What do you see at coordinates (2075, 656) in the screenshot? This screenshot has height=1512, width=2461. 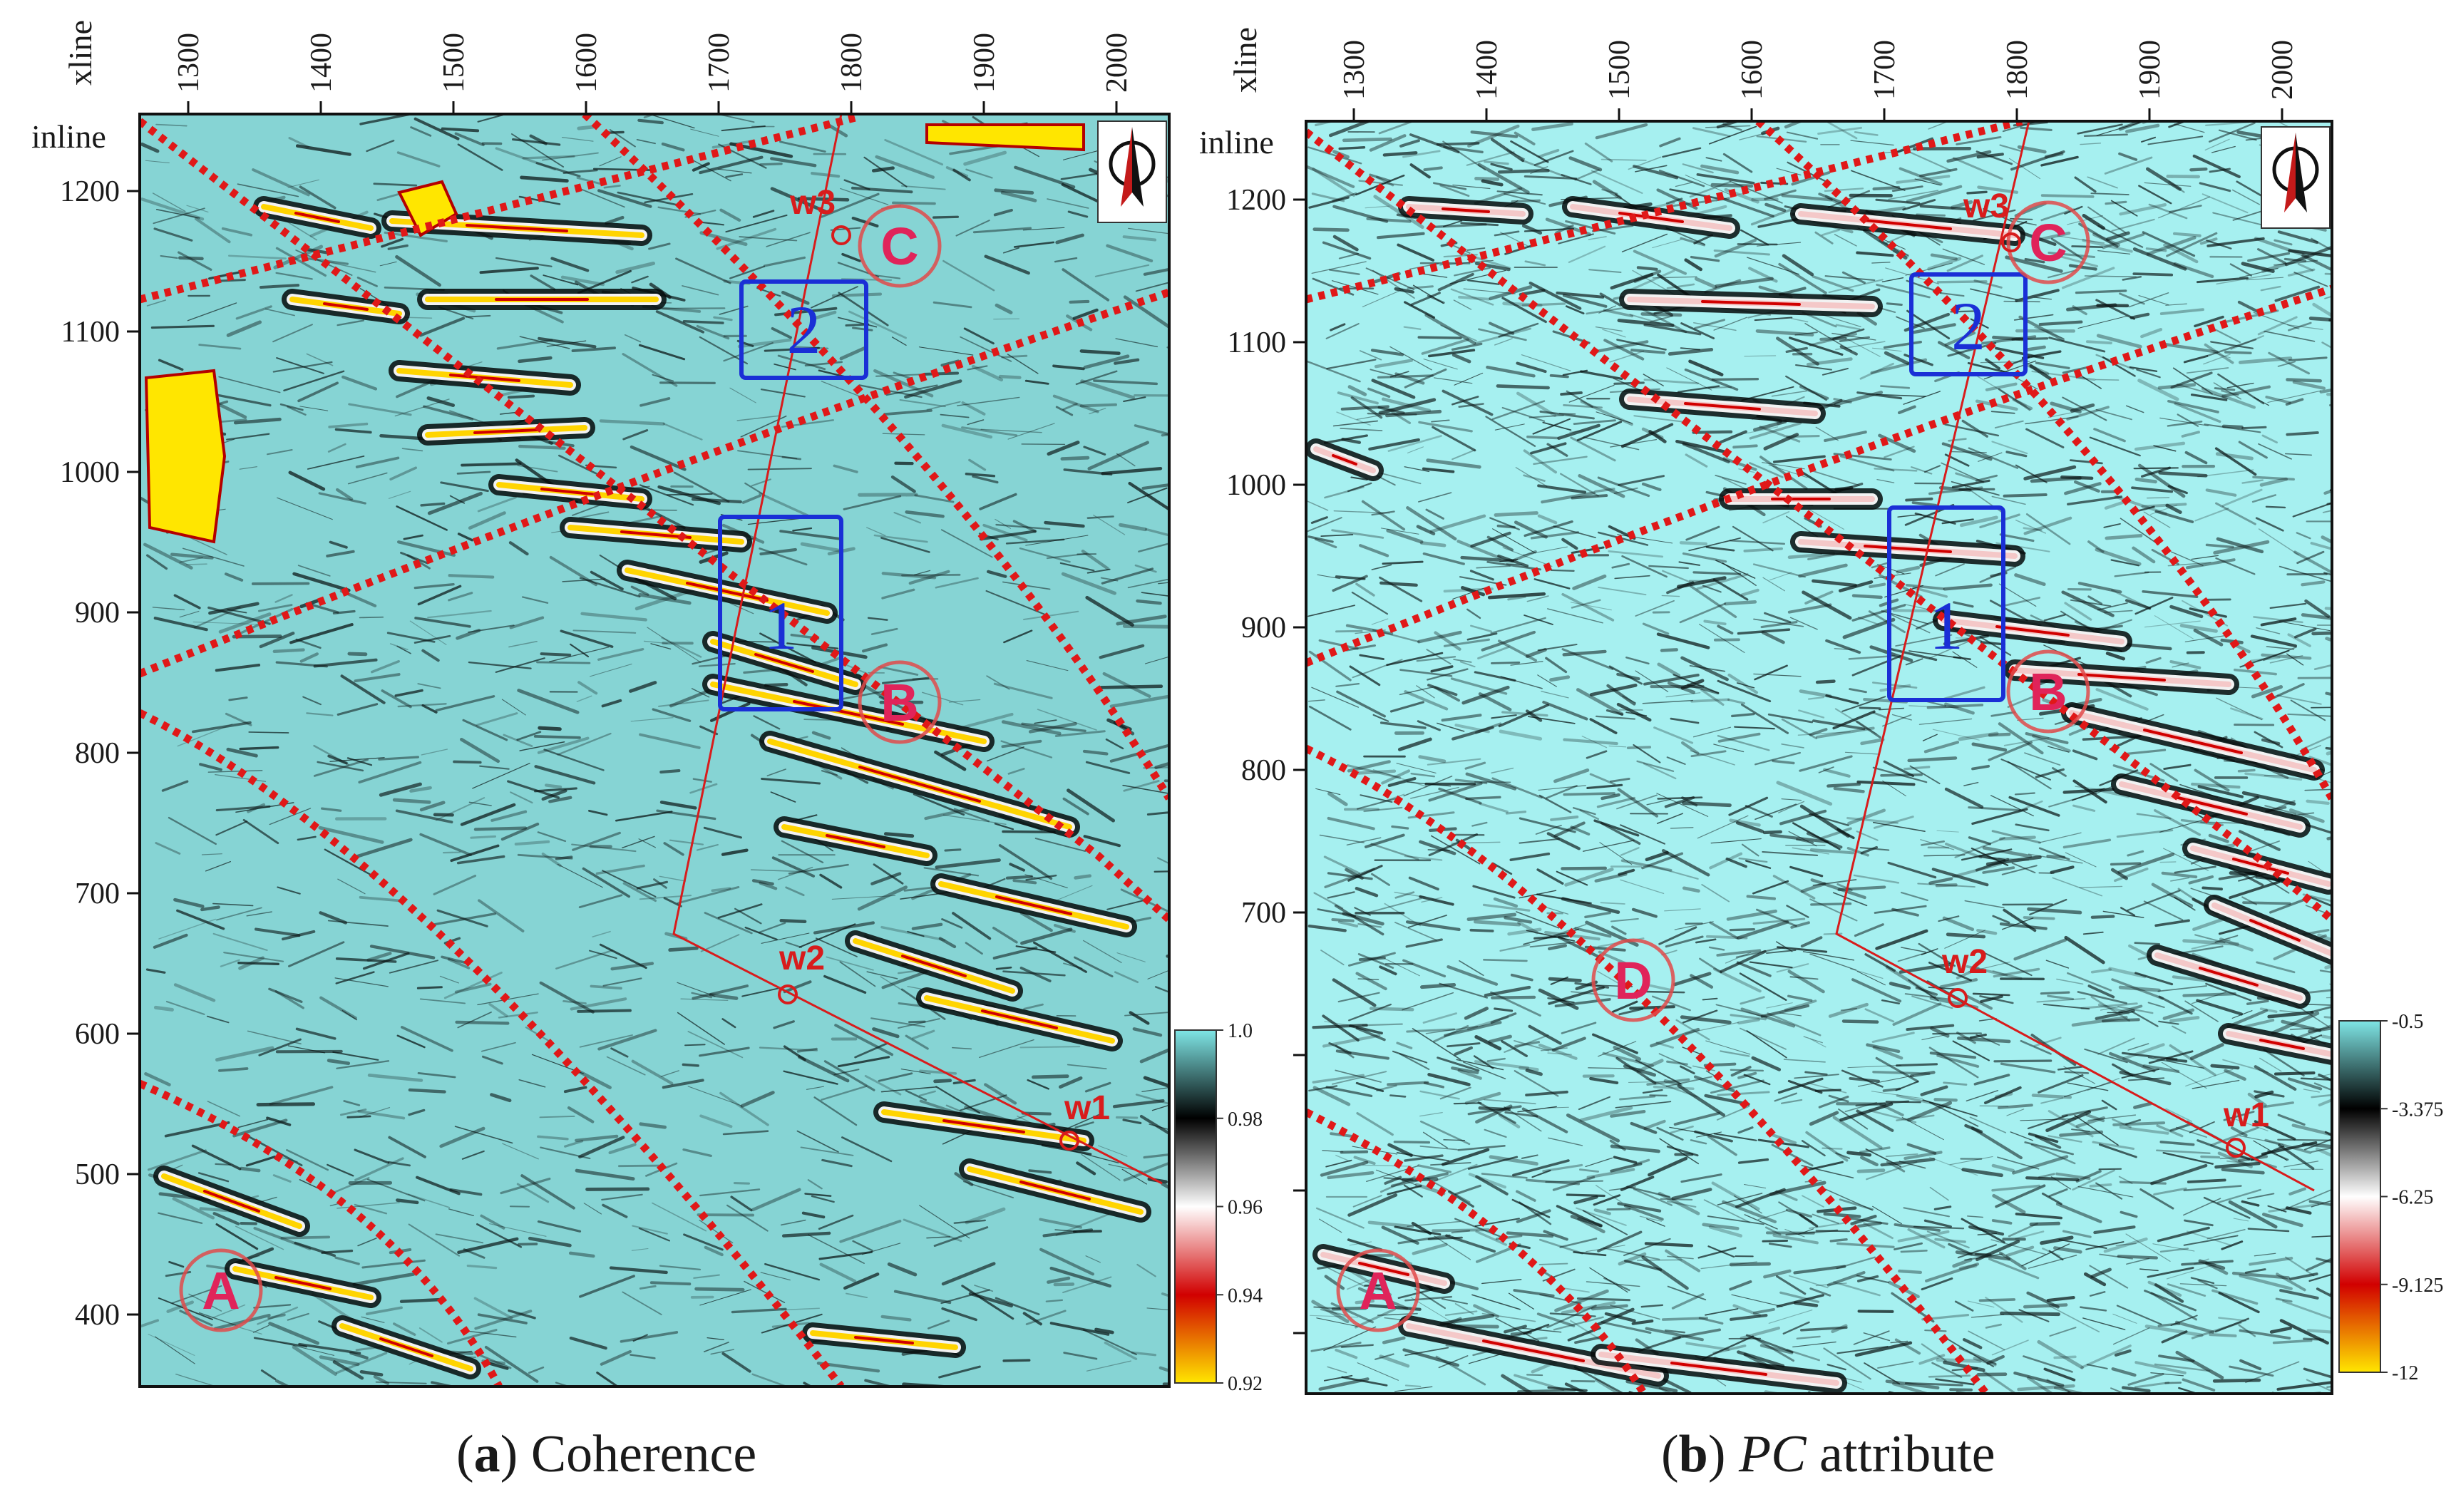 I see `well-trajectory` at bounding box center [2075, 656].